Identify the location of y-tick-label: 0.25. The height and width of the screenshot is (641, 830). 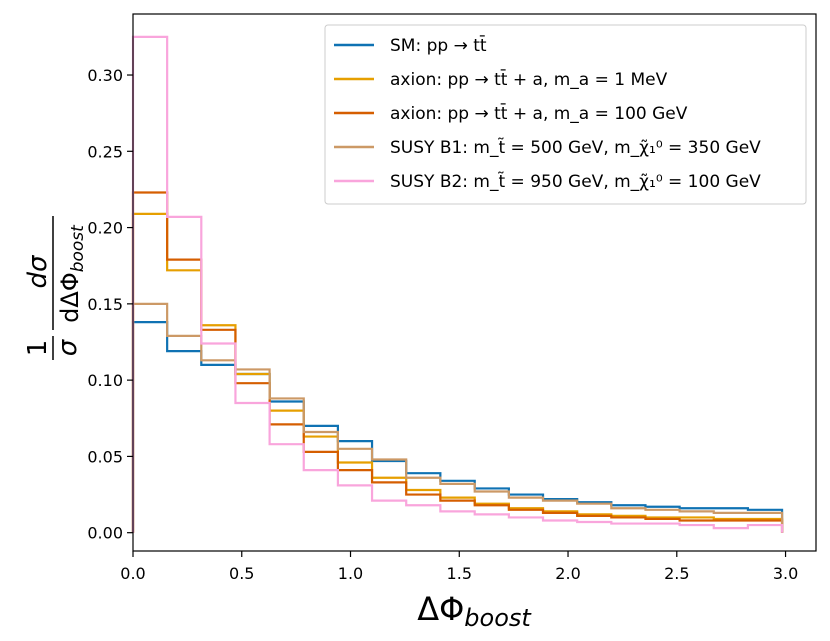
(105, 151).